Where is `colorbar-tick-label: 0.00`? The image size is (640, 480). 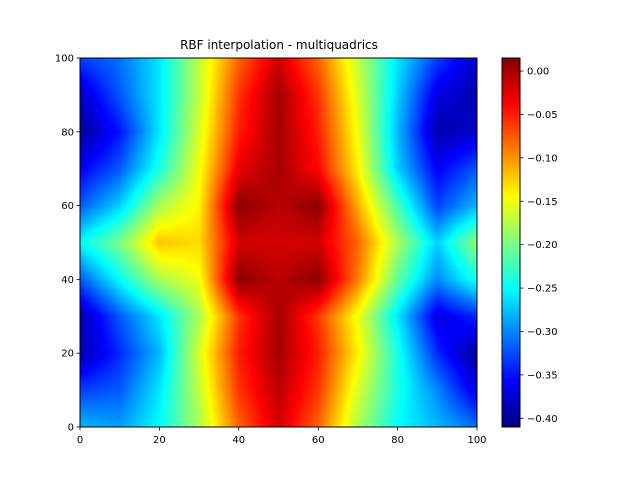 colorbar-tick-label: 0.00 is located at coordinates (538, 72).